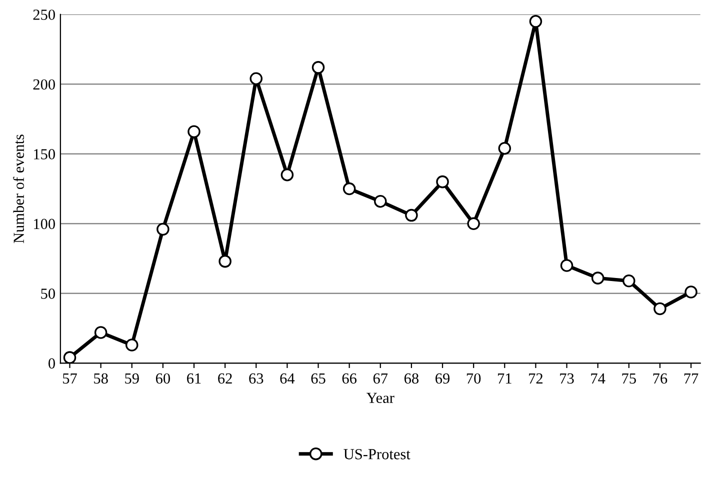 The height and width of the screenshot is (481, 711). What do you see at coordinates (287, 378) in the screenshot?
I see `x-tick-label: 64` at bounding box center [287, 378].